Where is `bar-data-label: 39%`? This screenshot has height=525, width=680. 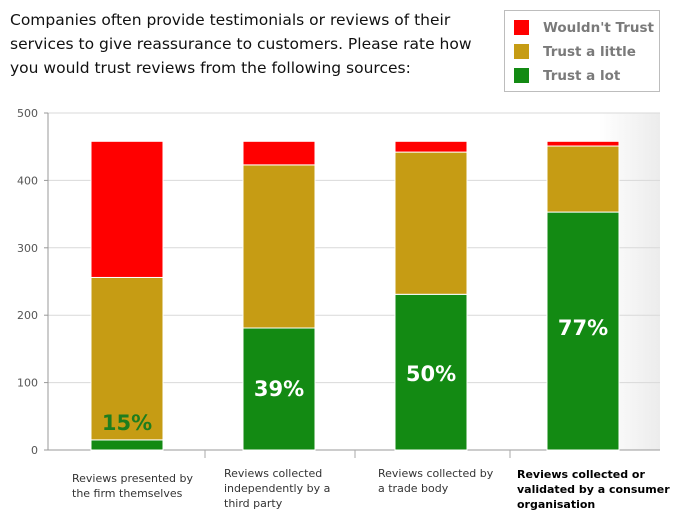
bar-data-label: 39% is located at coordinates (279, 389).